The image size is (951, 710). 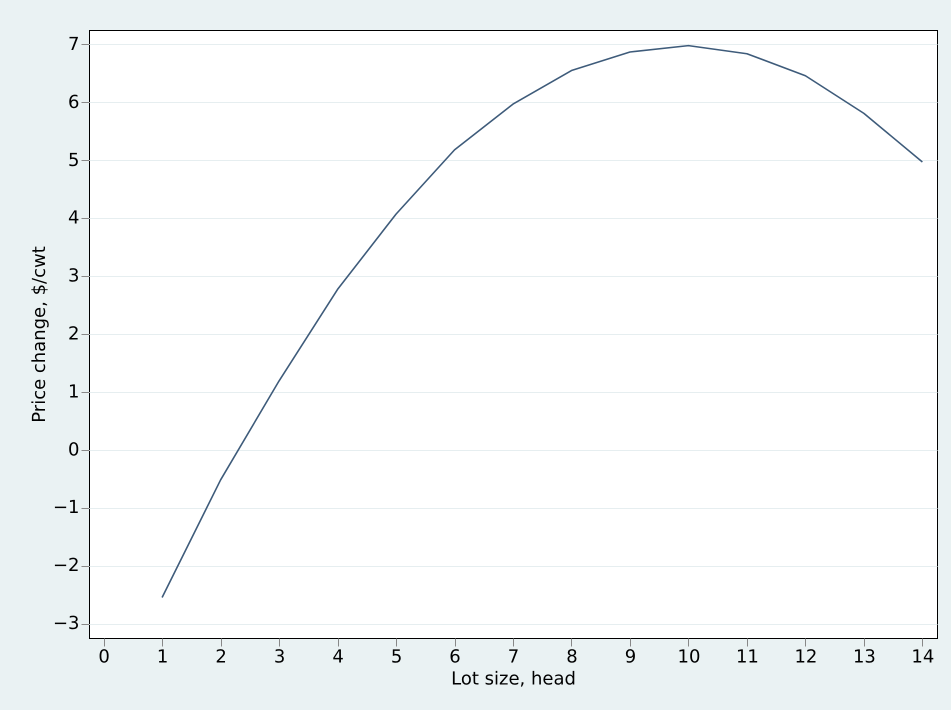 I want to click on y-tick-label: 3, so click(x=74, y=276).